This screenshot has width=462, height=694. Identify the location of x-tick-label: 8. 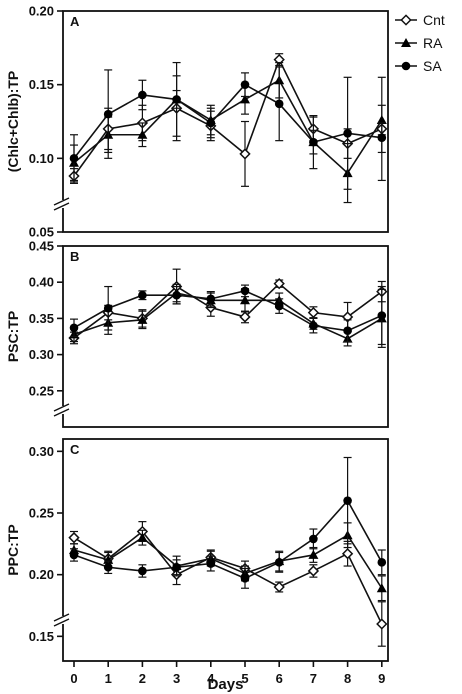
(347, 678).